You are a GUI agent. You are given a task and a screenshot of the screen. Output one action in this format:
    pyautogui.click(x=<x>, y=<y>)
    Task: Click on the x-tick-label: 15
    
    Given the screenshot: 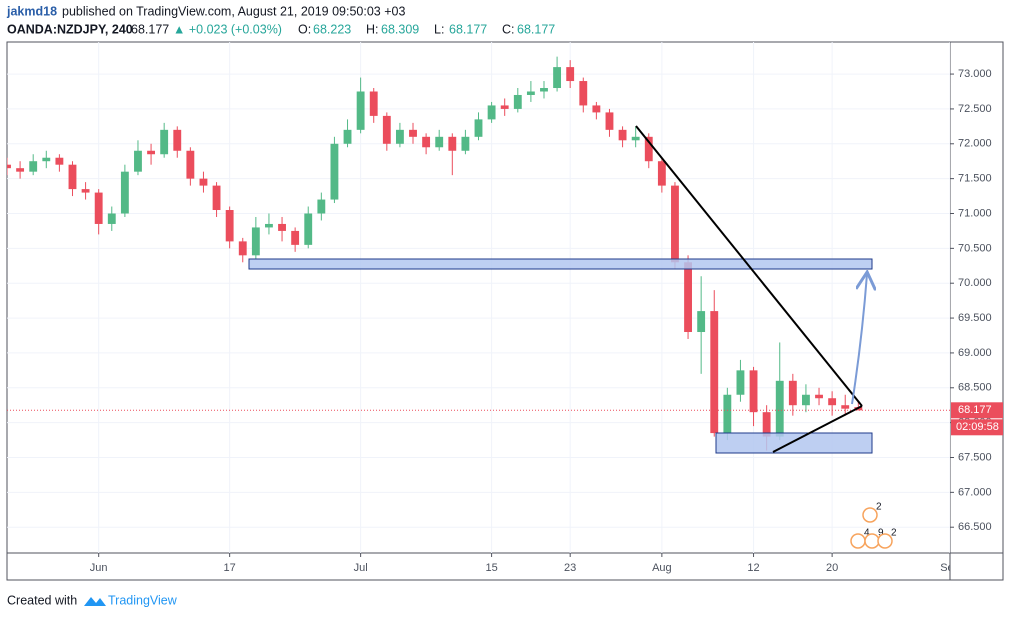 What is the action you would take?
    pyautogui.click(x=491, y=568)
    